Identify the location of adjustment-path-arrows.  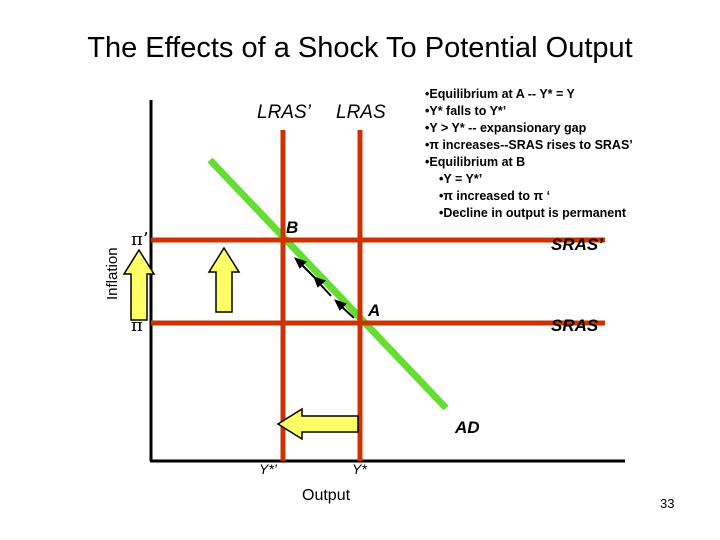
(324, 288).